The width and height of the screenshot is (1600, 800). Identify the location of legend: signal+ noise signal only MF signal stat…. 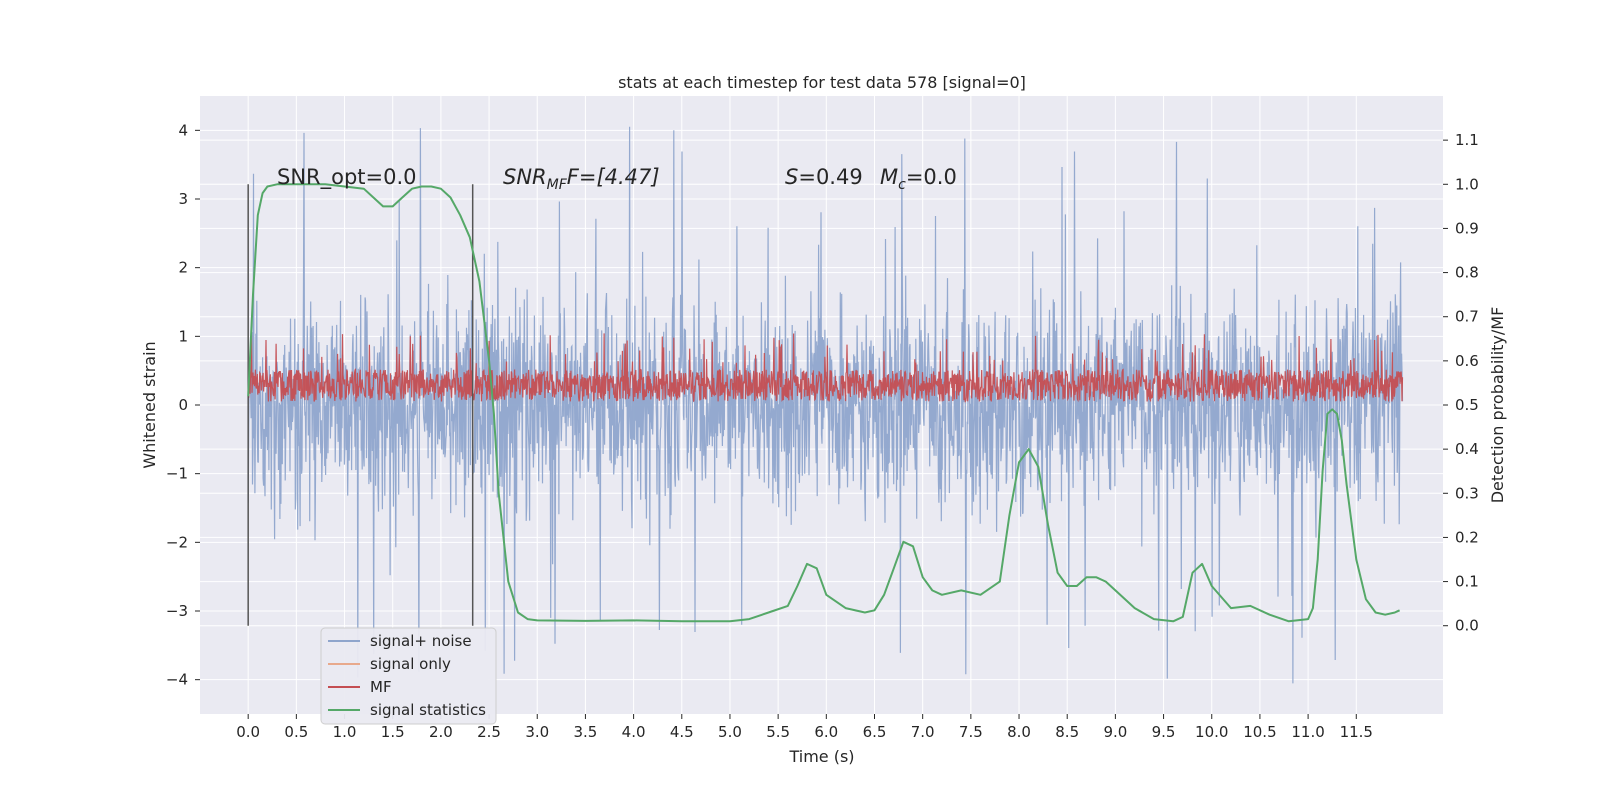
(408, 676).